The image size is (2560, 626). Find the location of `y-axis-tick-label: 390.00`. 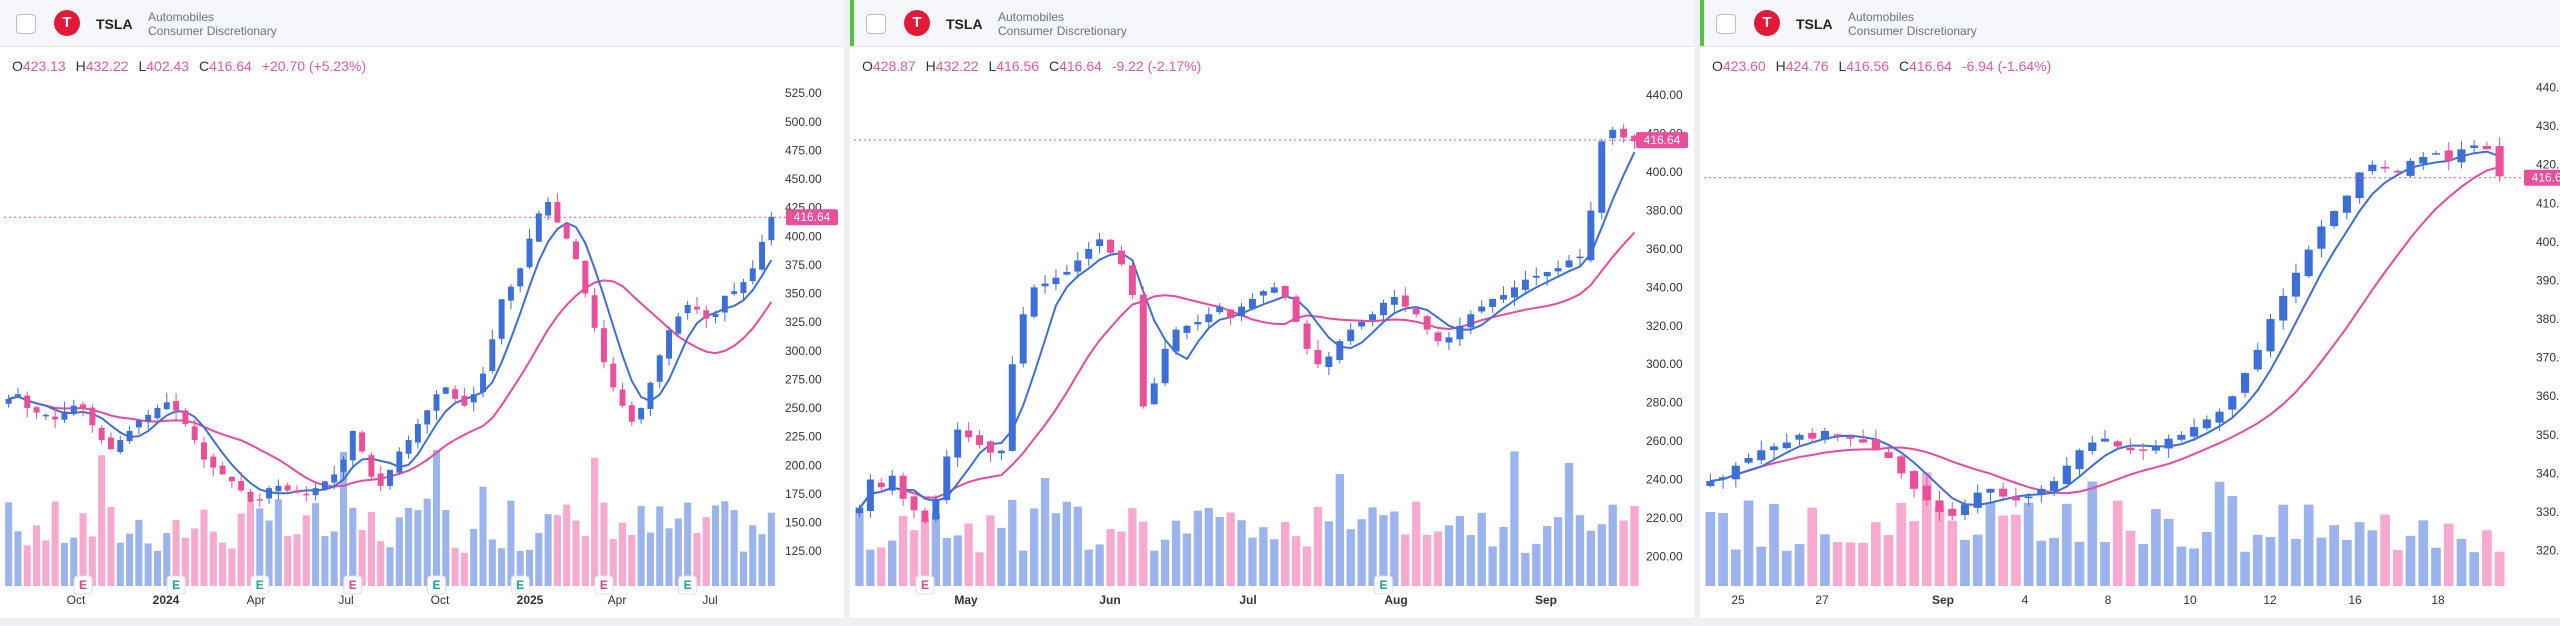

y-axis-tick-label: 390.00 is located at coordinates (2548, 280).